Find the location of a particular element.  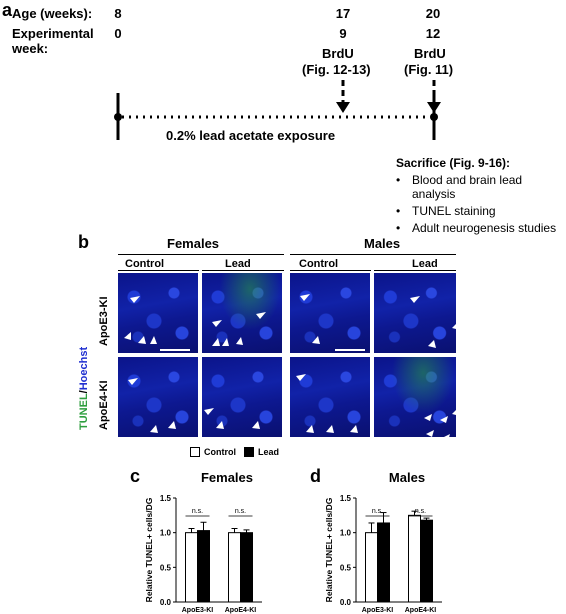

legend-control-swatch is located at coordinates (195, 452).